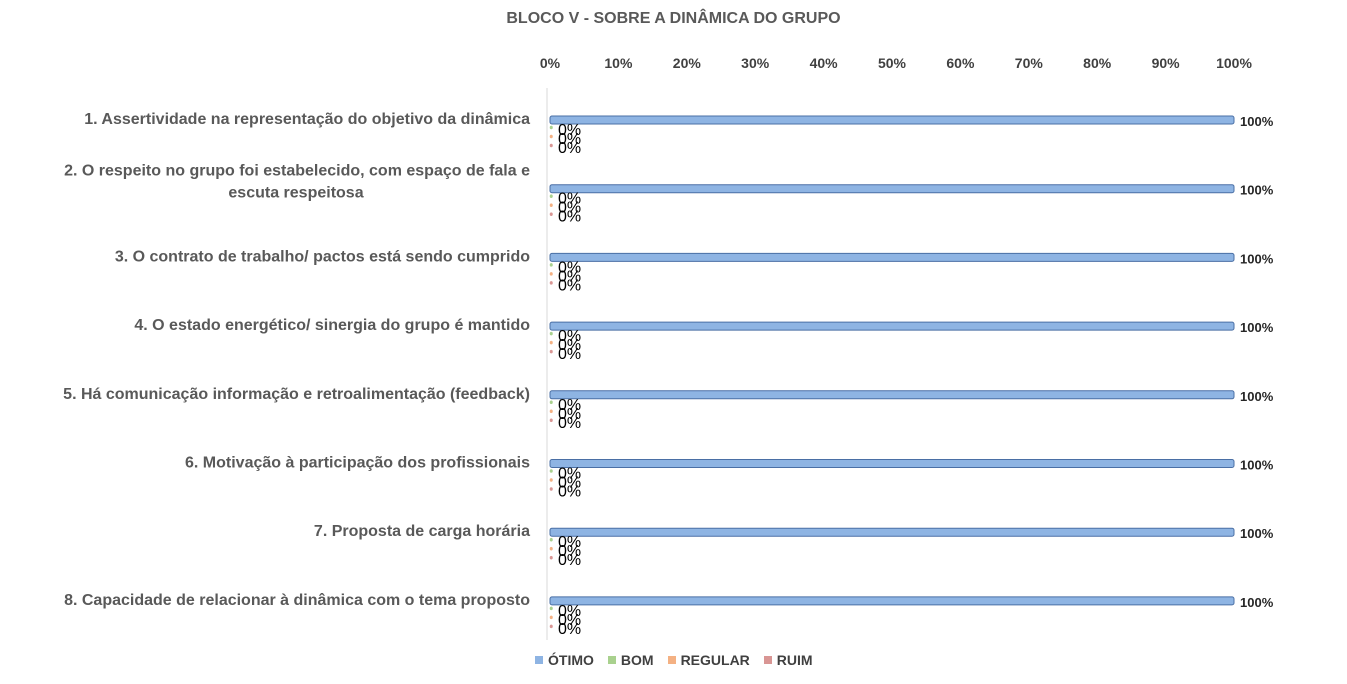  I want to click on legend-label: BOM, so click(637, 660).